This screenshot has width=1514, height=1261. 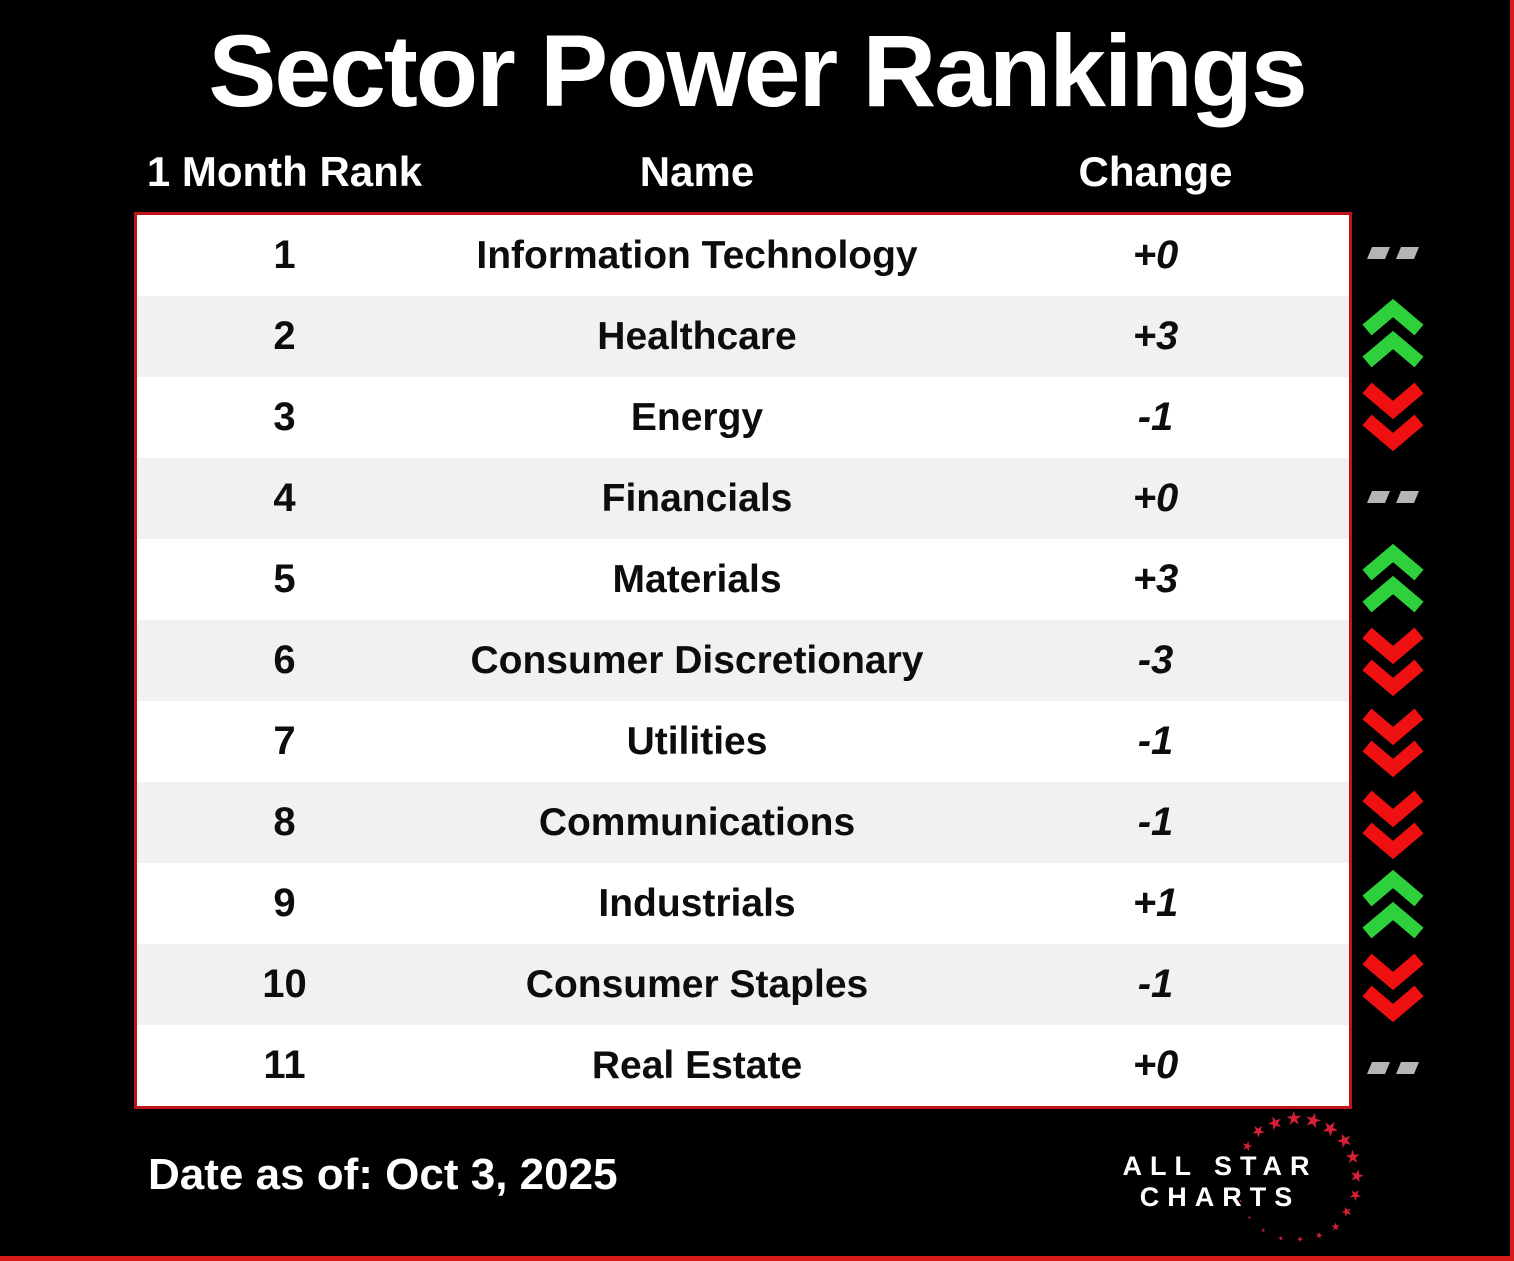 I want to click on logo-line2: CHARTS, so click(x=1220, y=1197).